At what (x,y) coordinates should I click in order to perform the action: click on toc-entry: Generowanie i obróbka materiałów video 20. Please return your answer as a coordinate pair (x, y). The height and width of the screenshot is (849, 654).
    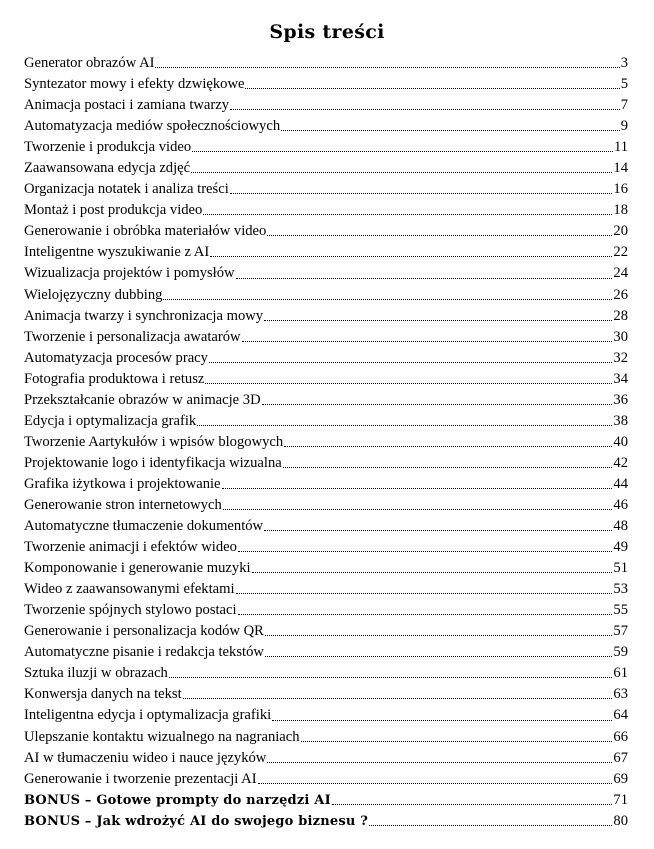
    Looking at the image, I should click on (326, 231).